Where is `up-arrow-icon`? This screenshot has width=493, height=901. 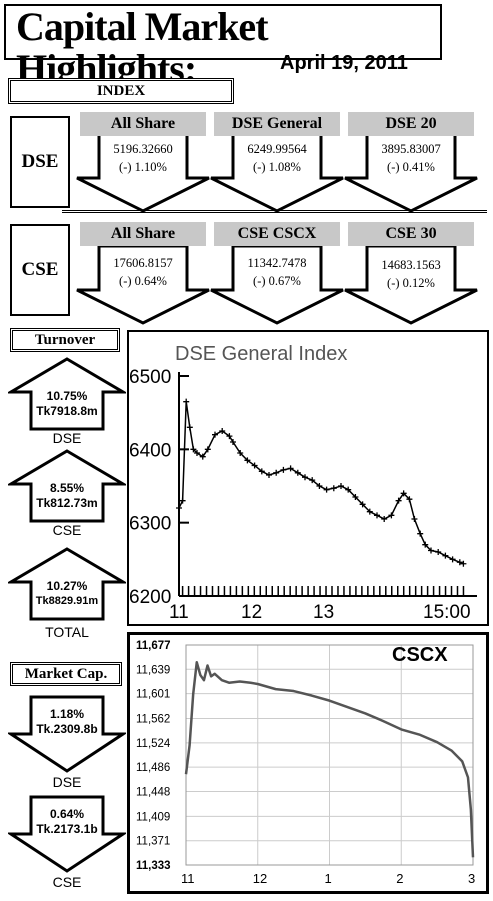
up-arrow-icon is located at coordinates (67, 486).